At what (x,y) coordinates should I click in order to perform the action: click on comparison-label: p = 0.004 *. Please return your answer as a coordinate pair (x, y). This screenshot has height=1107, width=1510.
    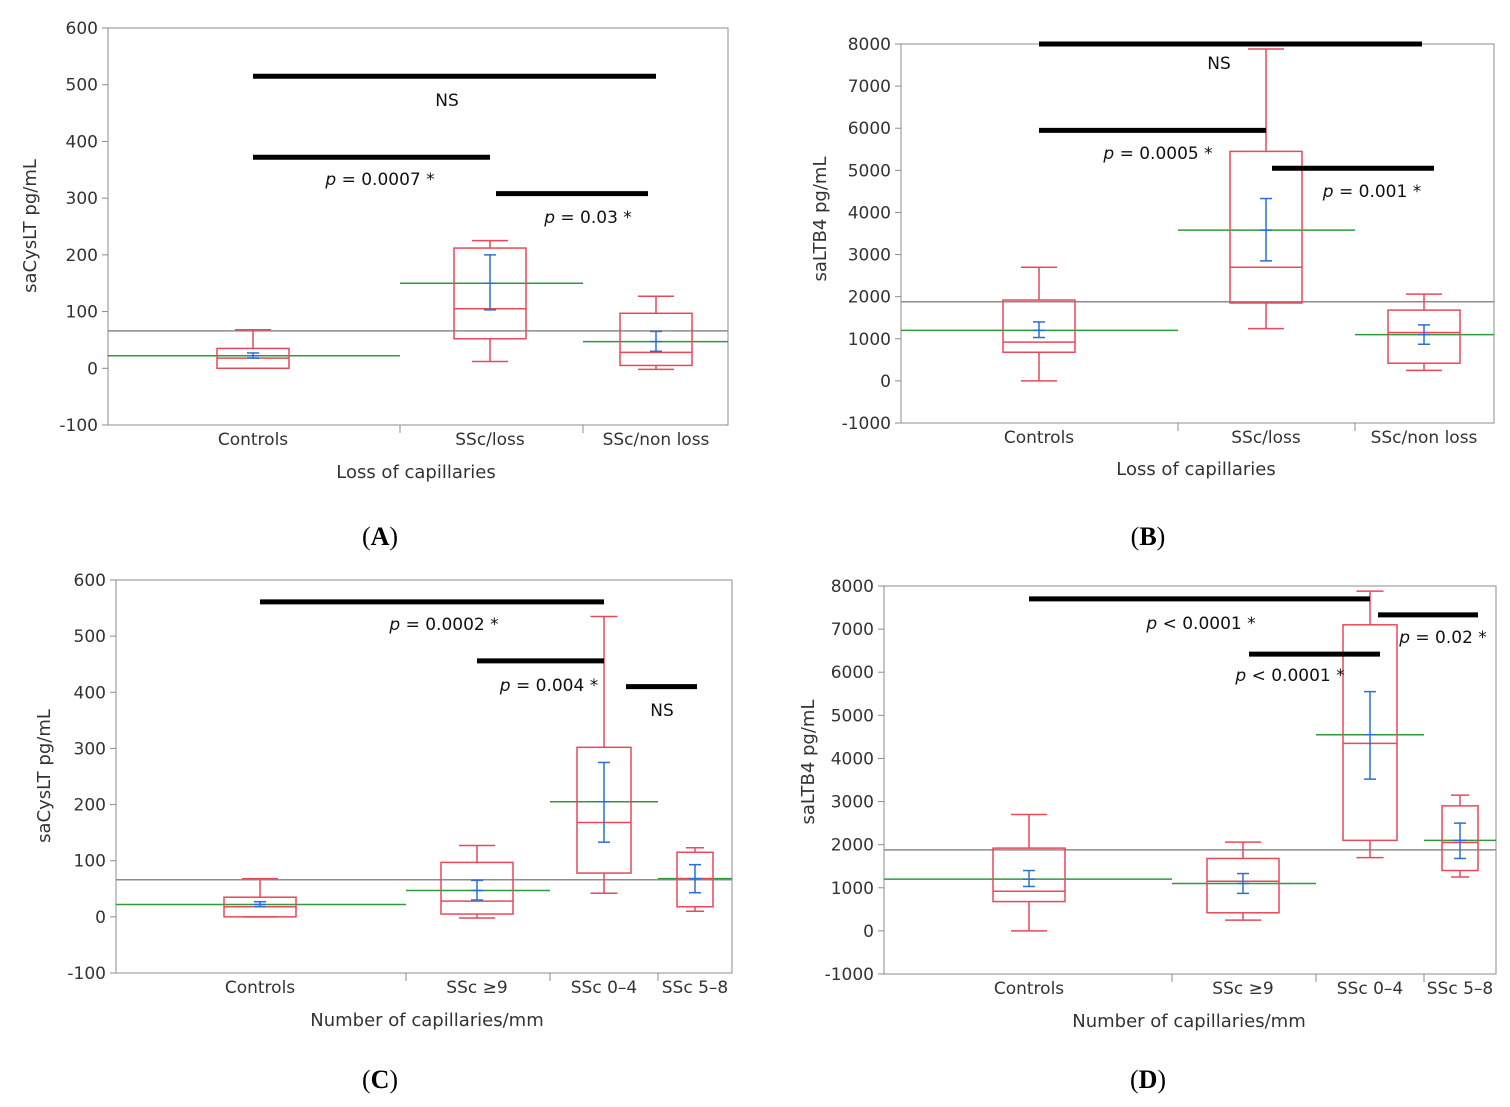
    Looking at the image, I should click on (548, 686).